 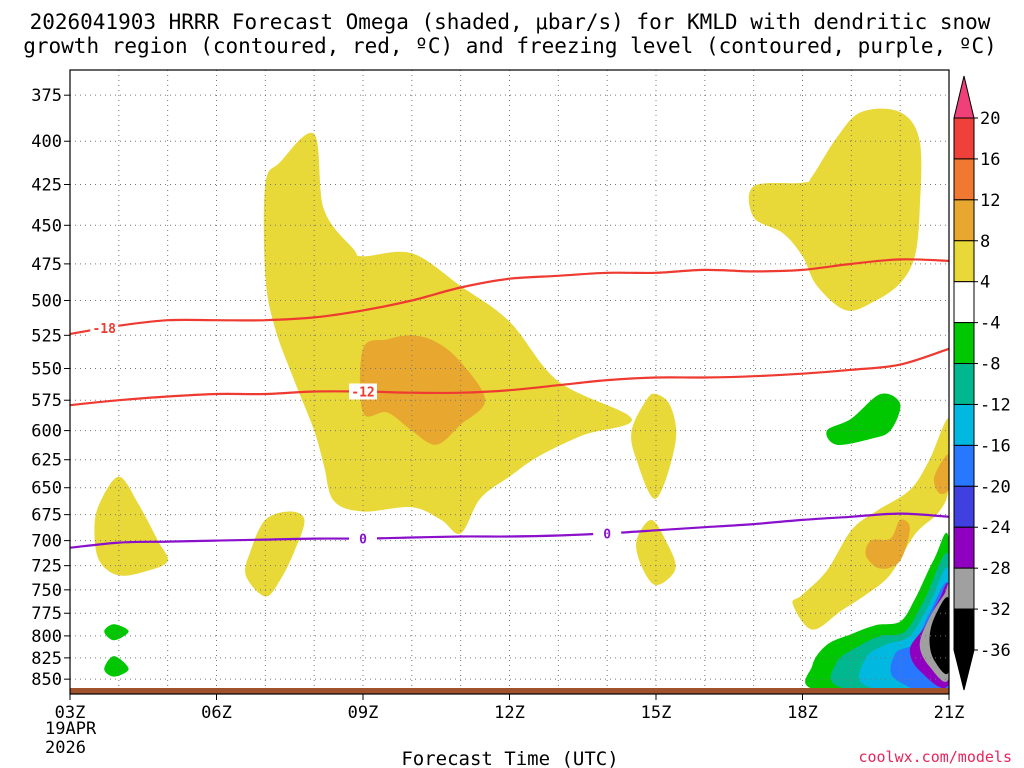 I want to click on y-tick-label: 425, so click(x=46, y=186).